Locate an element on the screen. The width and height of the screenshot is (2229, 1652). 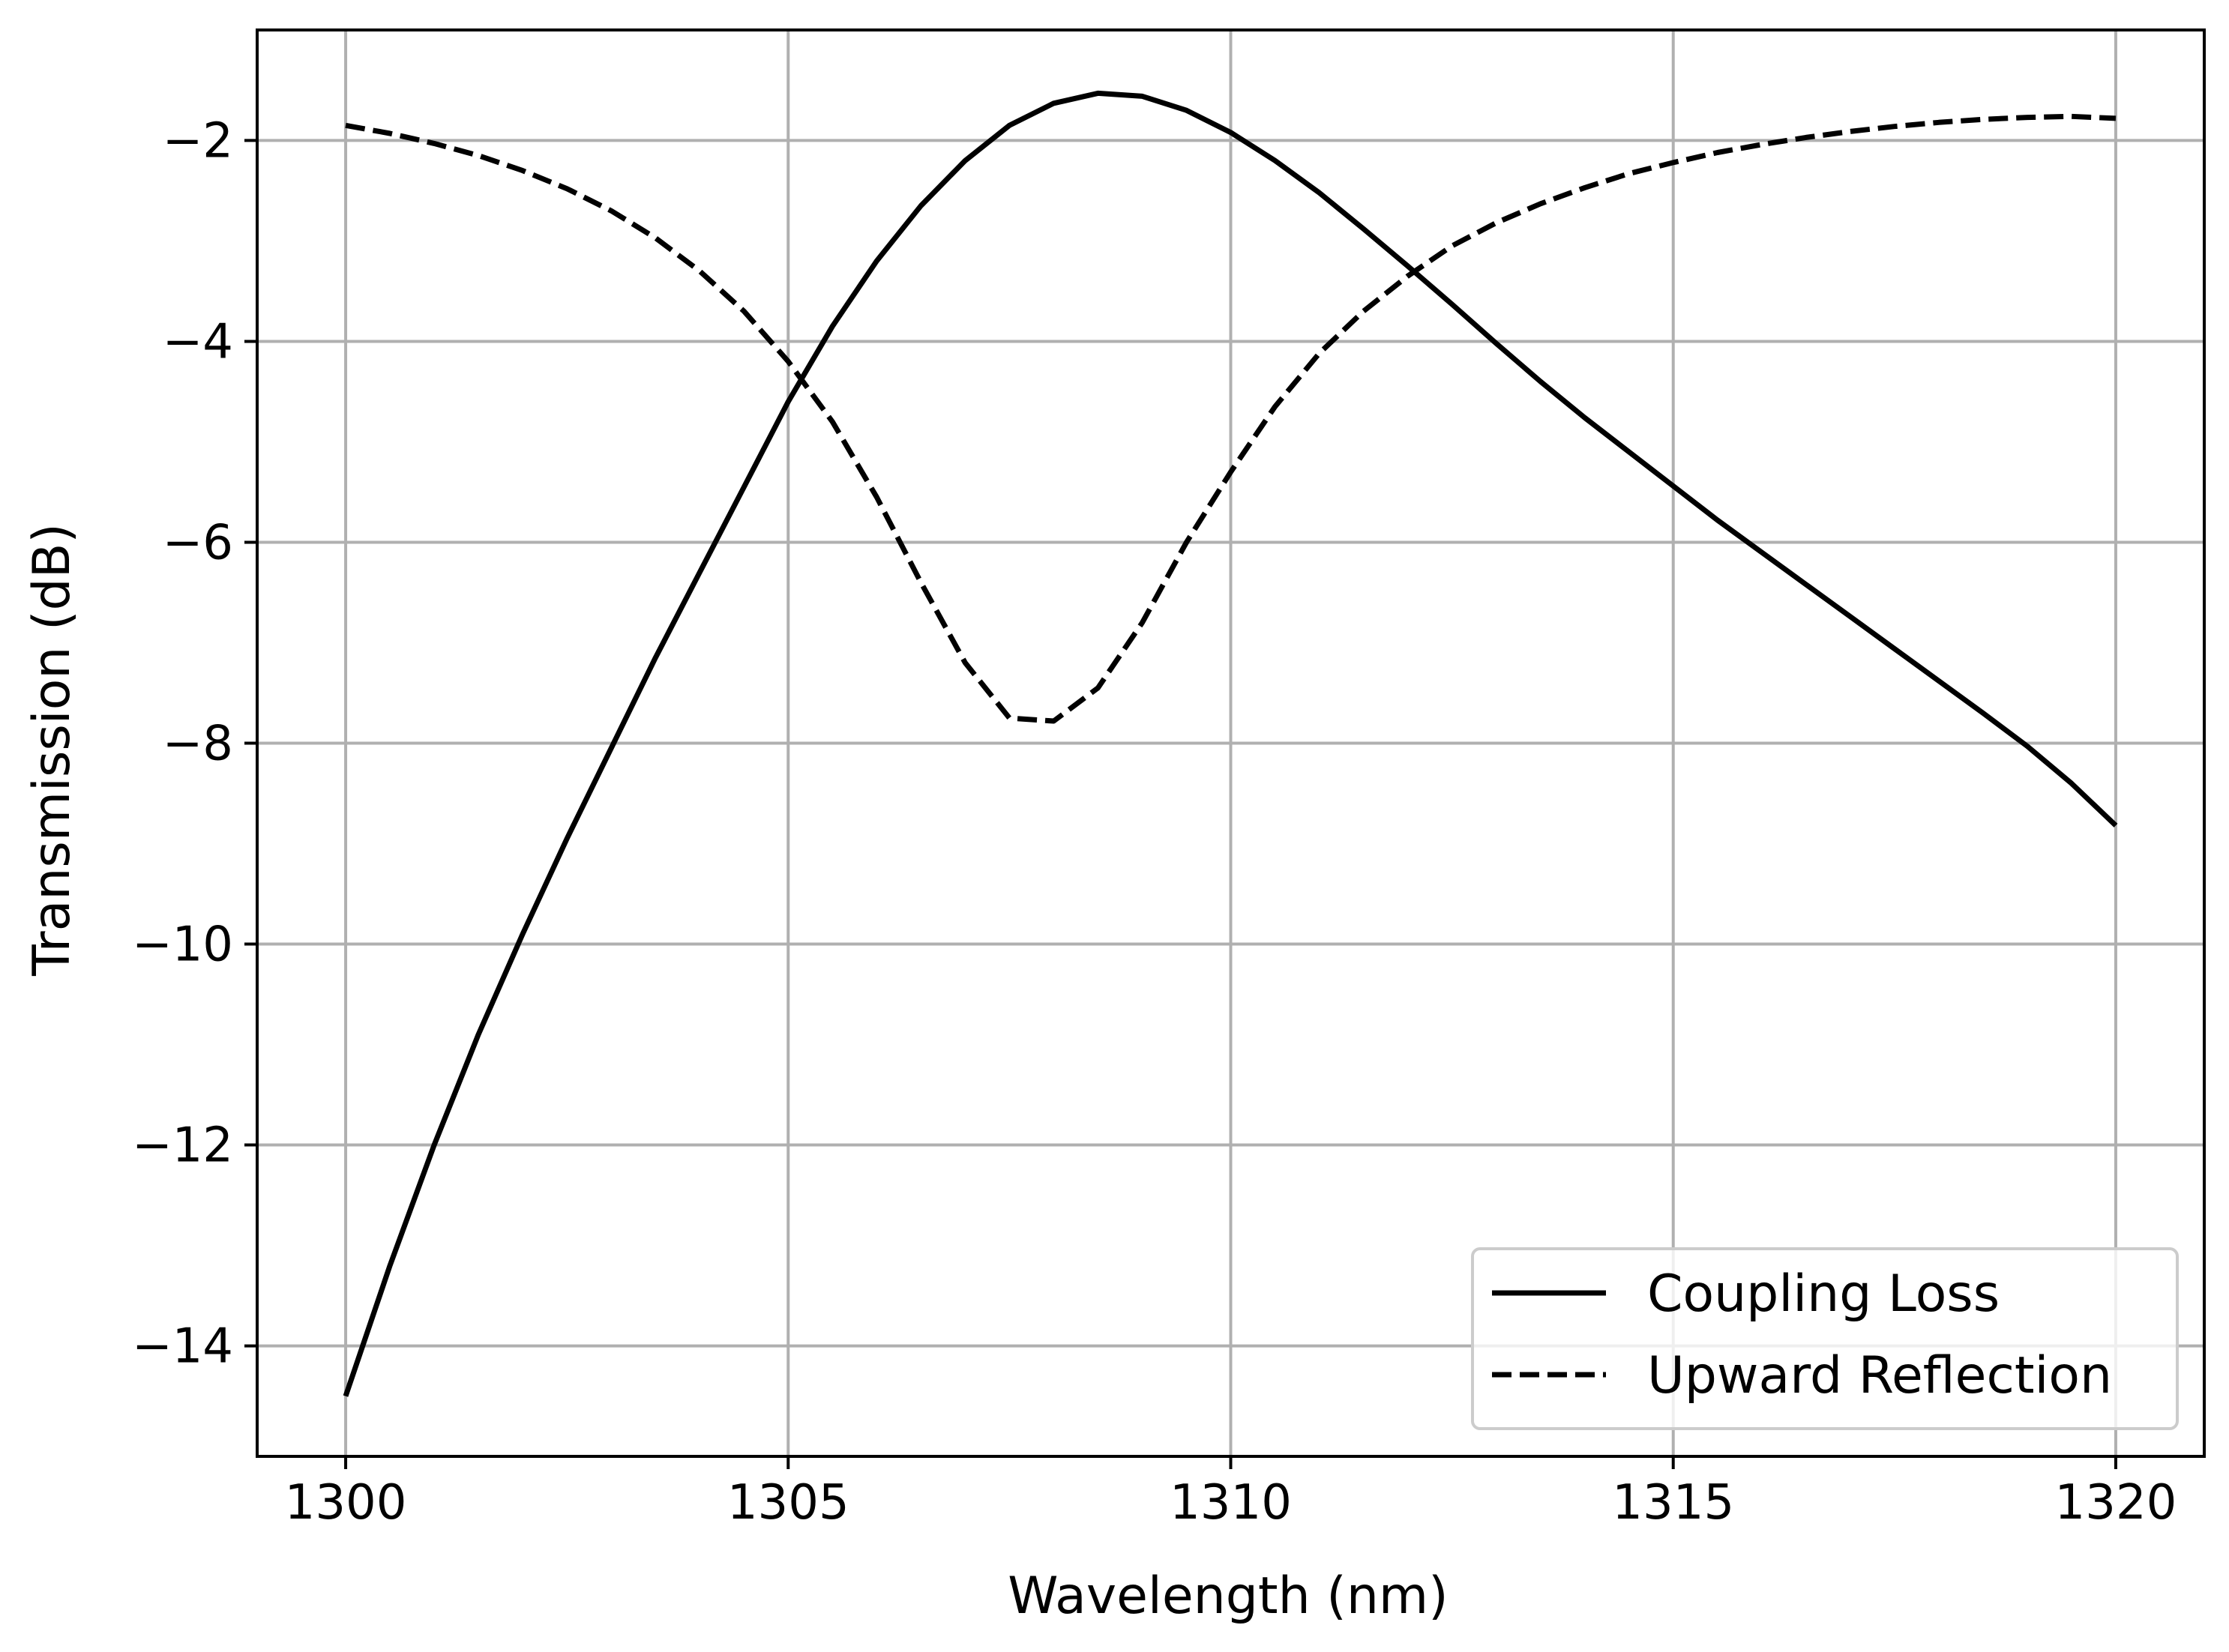
y-tick-label: −8 is located at coordinates (198, 744).